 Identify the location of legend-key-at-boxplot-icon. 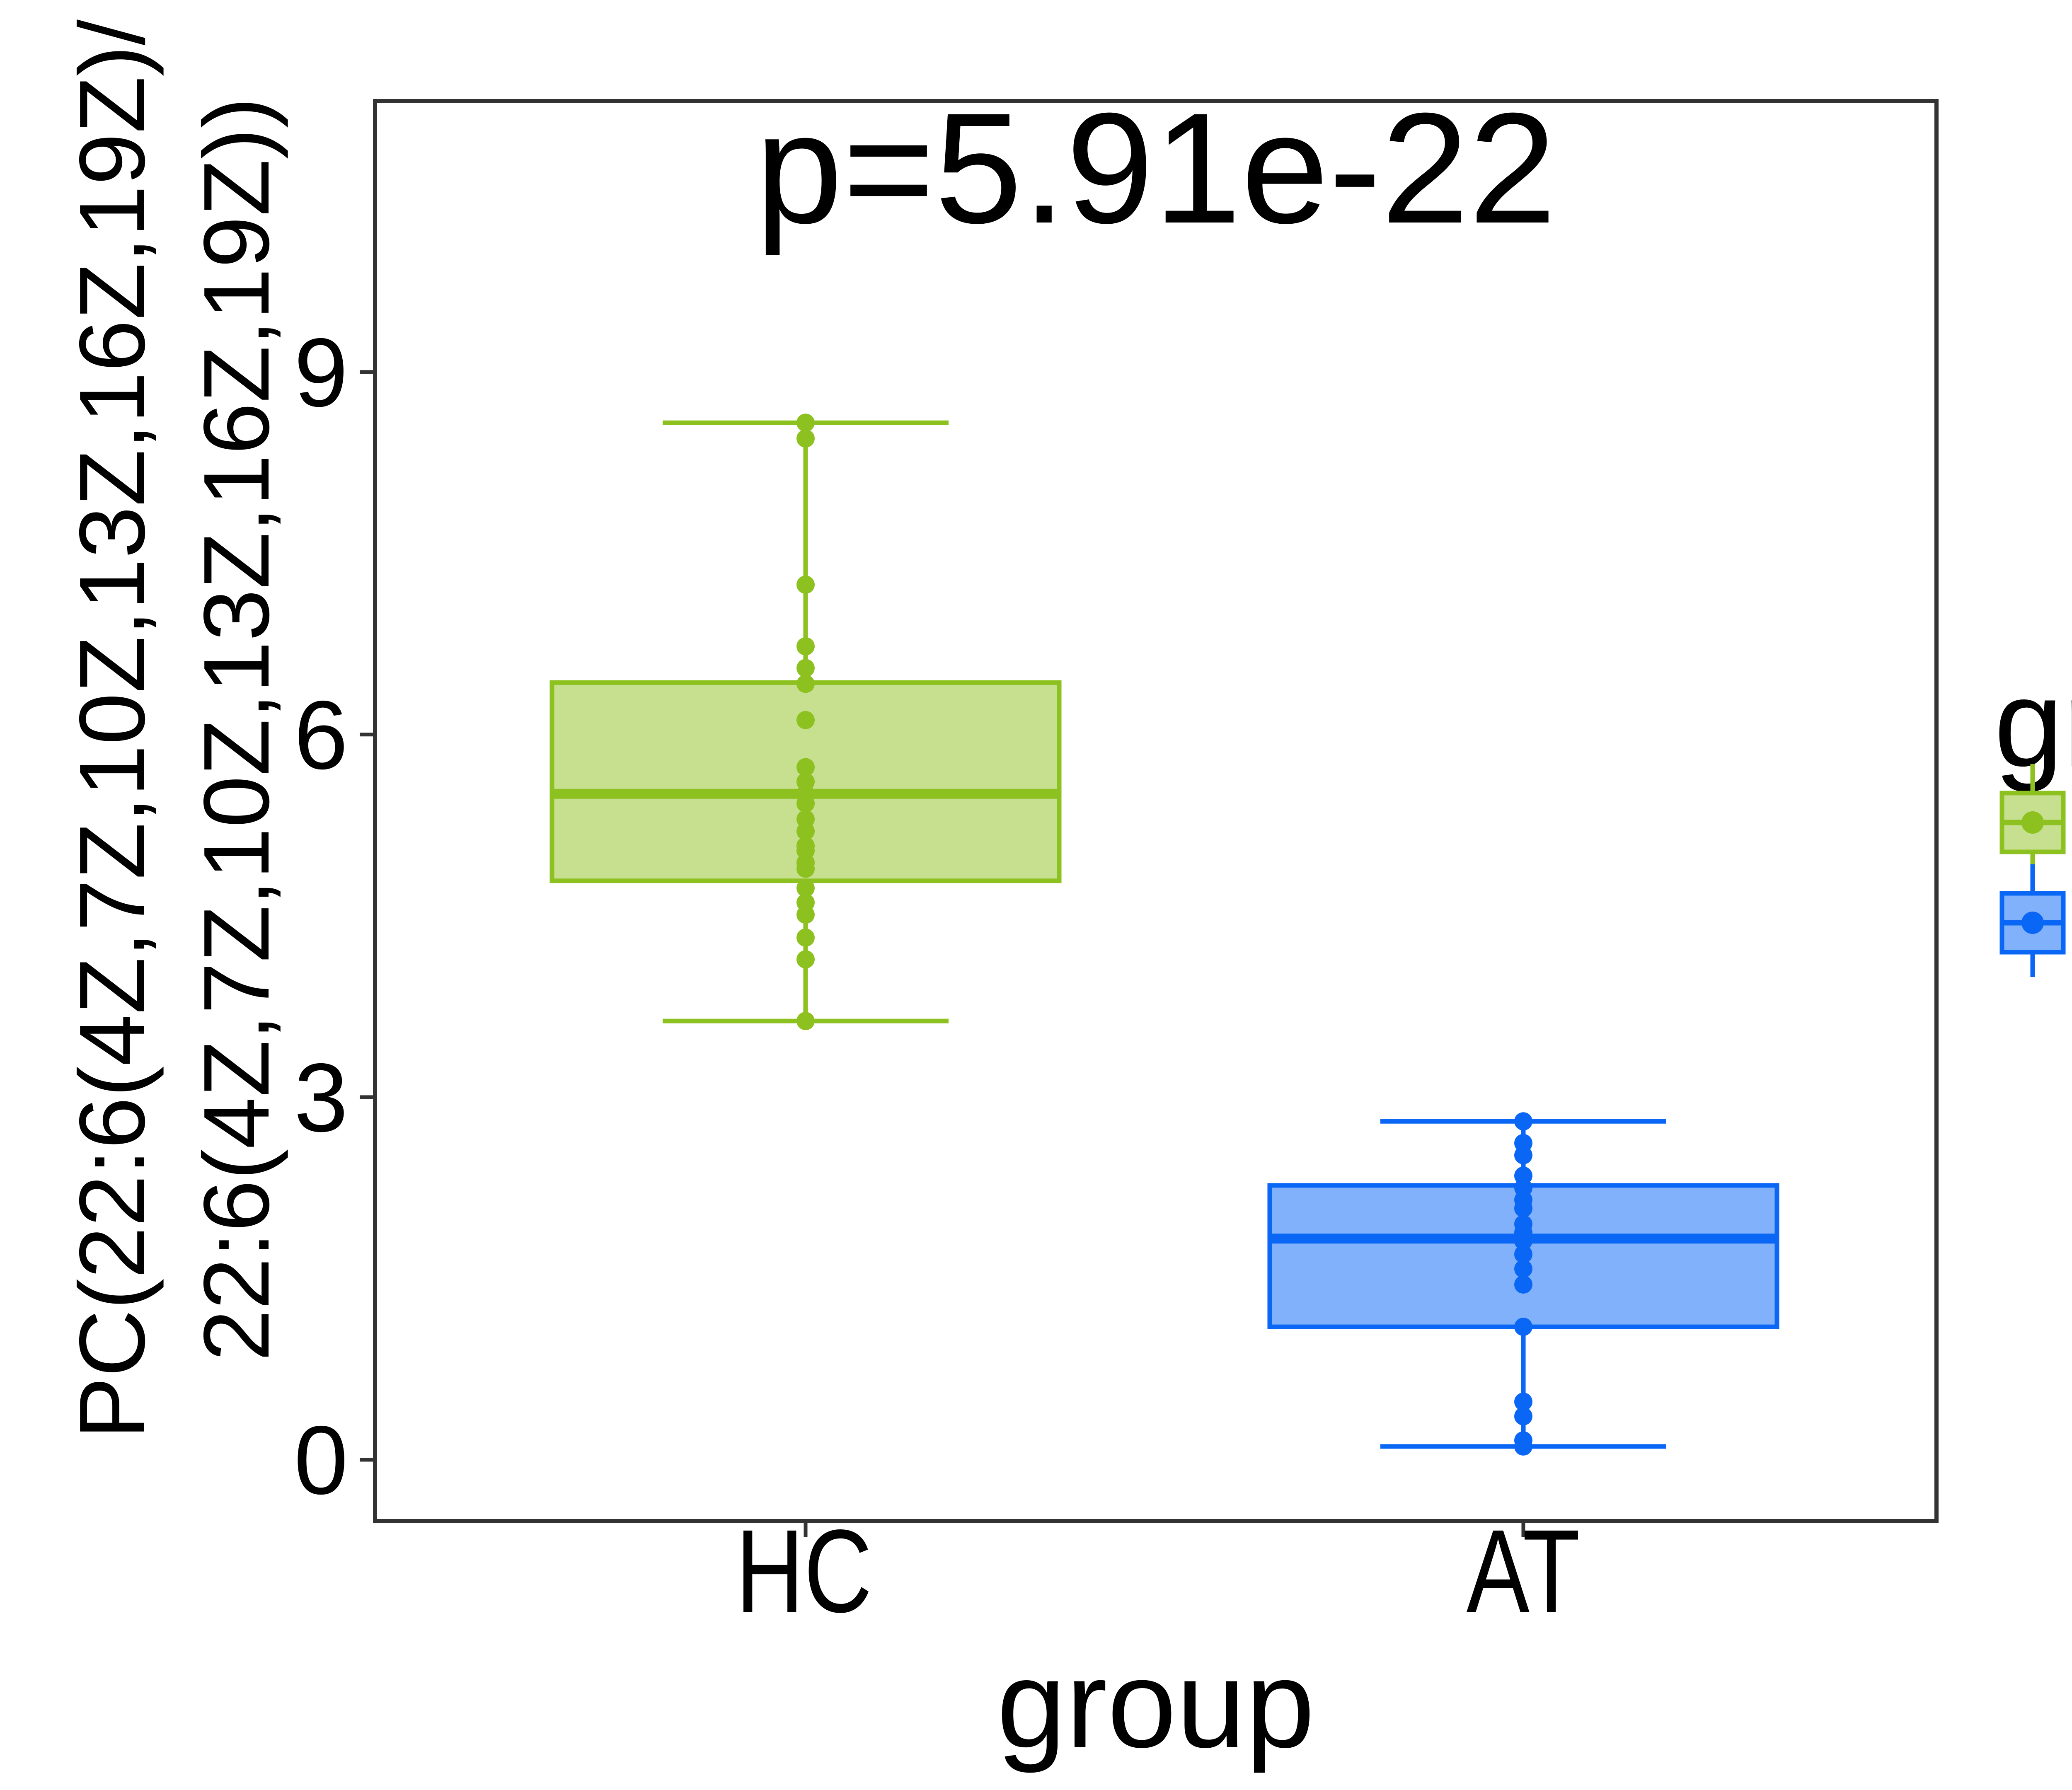
(2032, 920).